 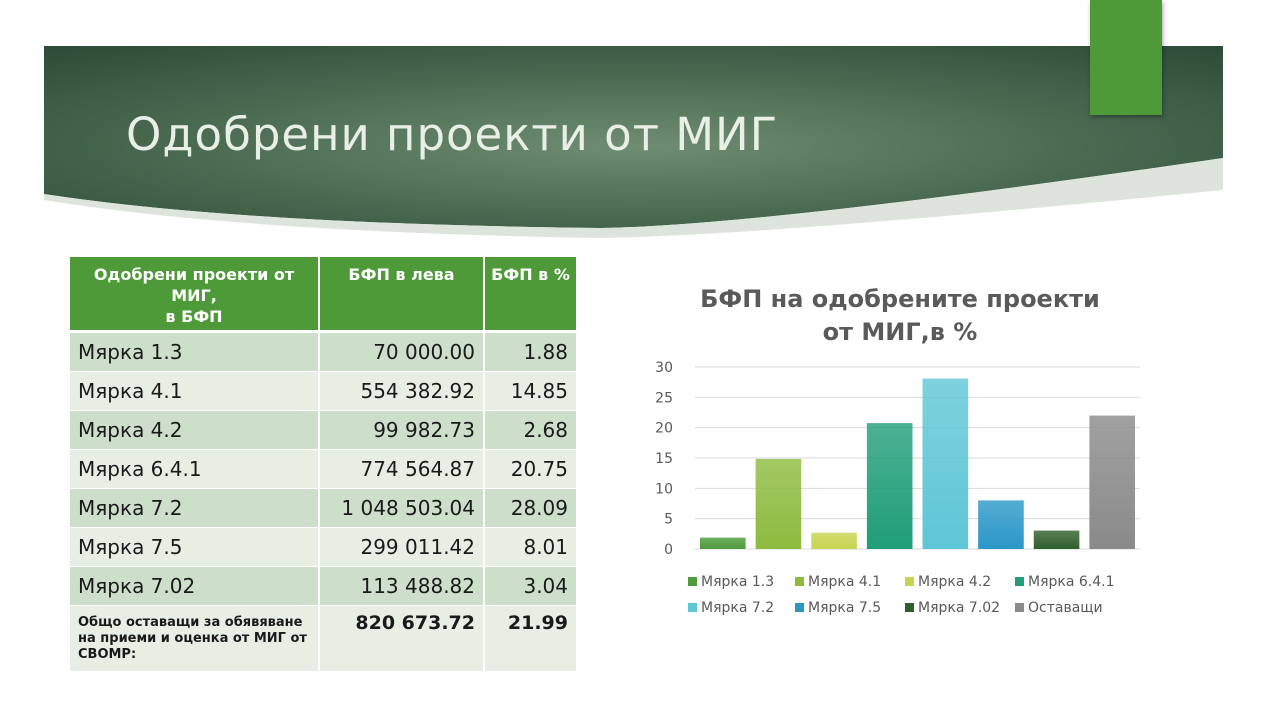 What do you see at coordinates (530, 639) in the screenshot?
I see `total-percent: 21.99` at bounding box center [530, 639].